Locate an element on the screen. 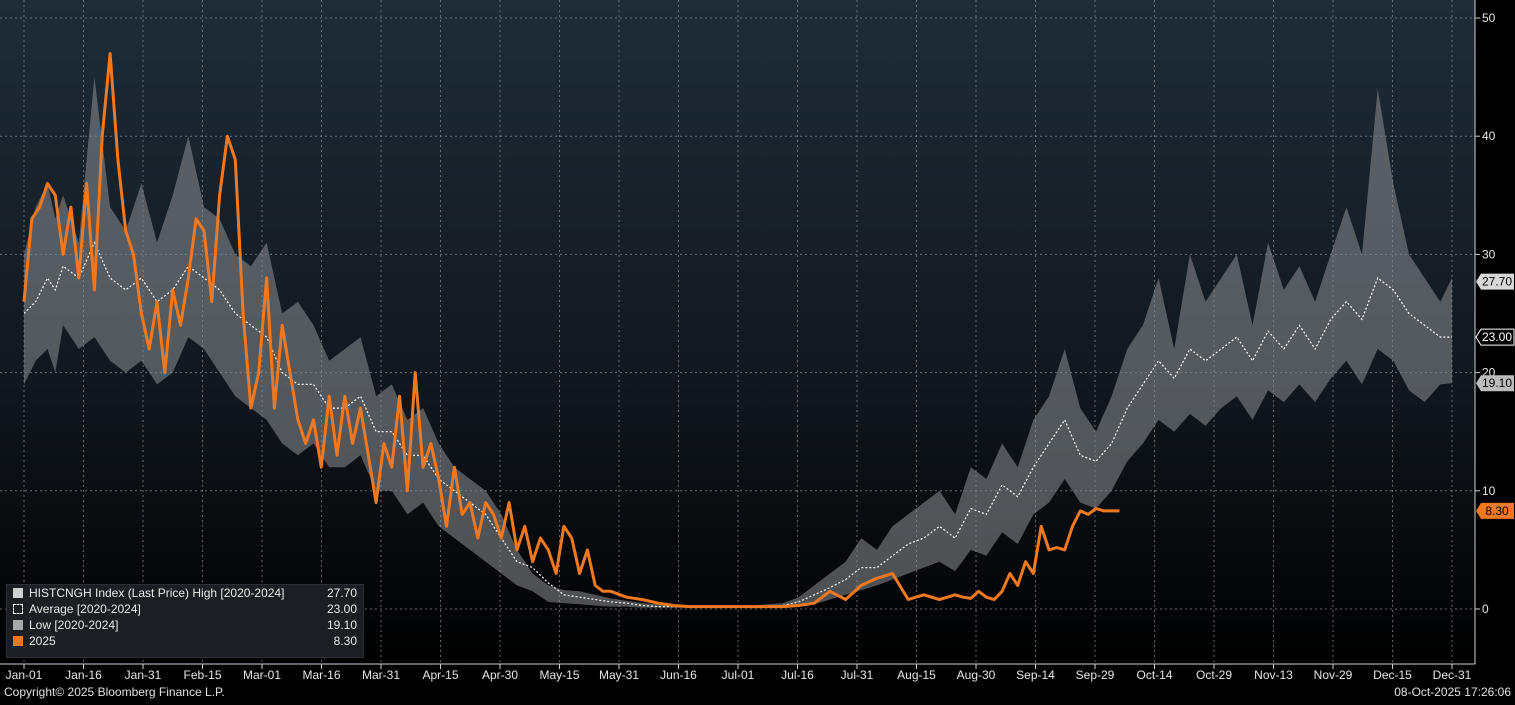 The width and height of the screenshot is (1515, 705). last-value-tag-2025-box is located at coordinates (1495, 510).